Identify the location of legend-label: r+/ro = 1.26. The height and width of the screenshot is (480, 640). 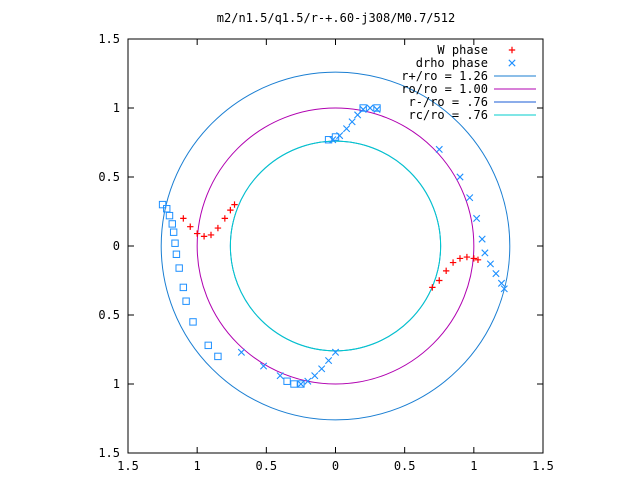
(444, 76).